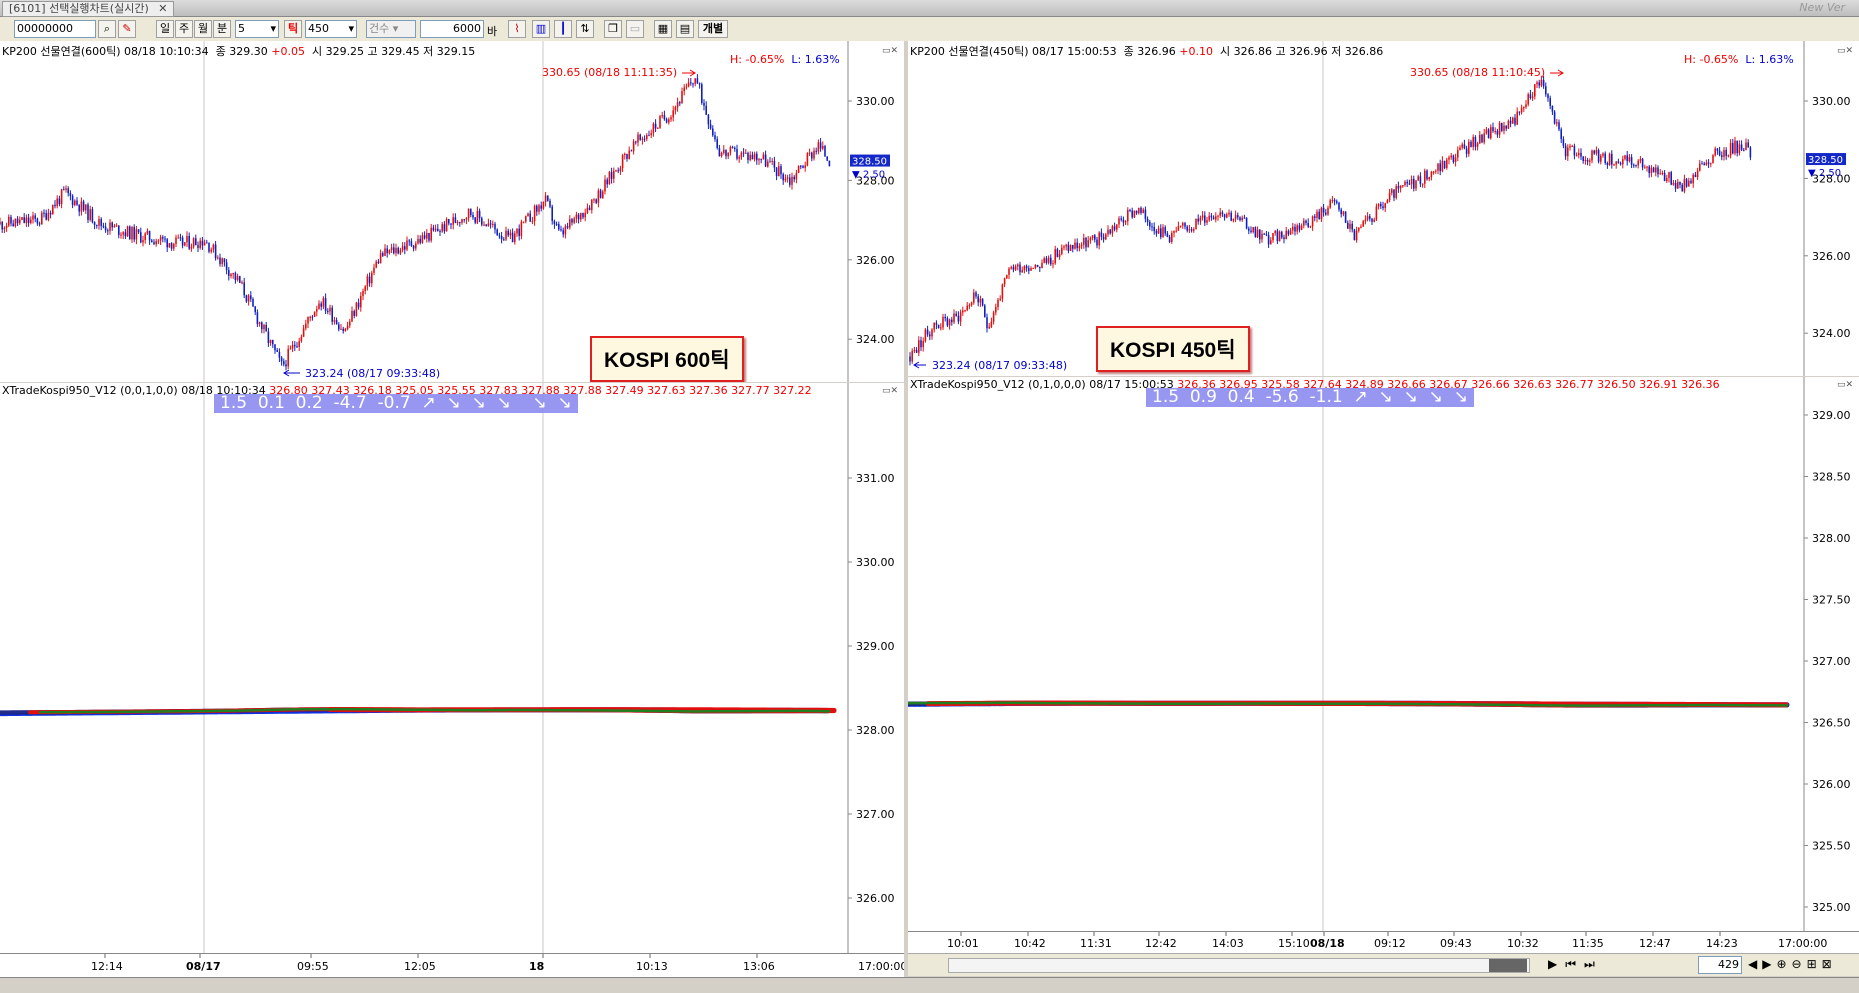 This screenshot has width=1859, height=993. What do you see at coordinates (1755, 964) in the screenshot?
I see `prev-icon: ◀` at bounding box center [1755, 964].